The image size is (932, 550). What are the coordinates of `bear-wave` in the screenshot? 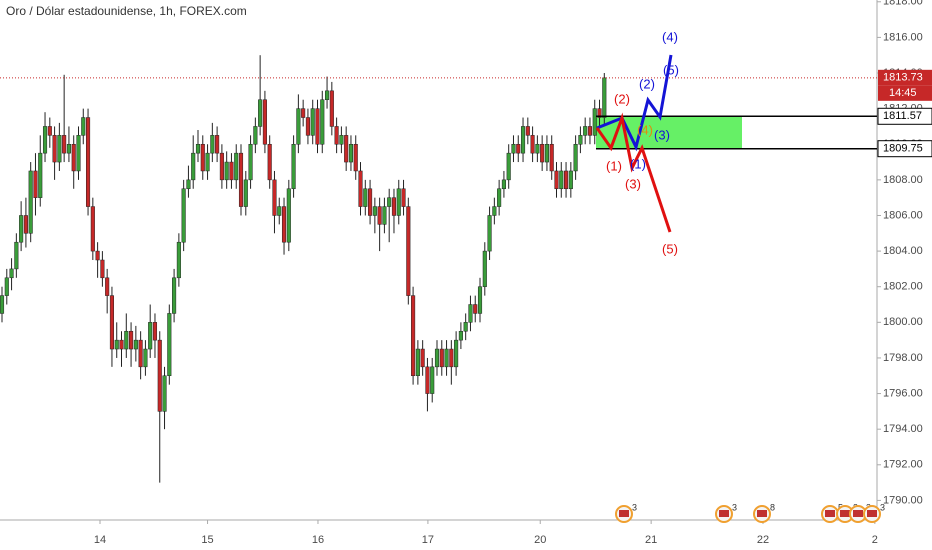 It's located at (633, 172).